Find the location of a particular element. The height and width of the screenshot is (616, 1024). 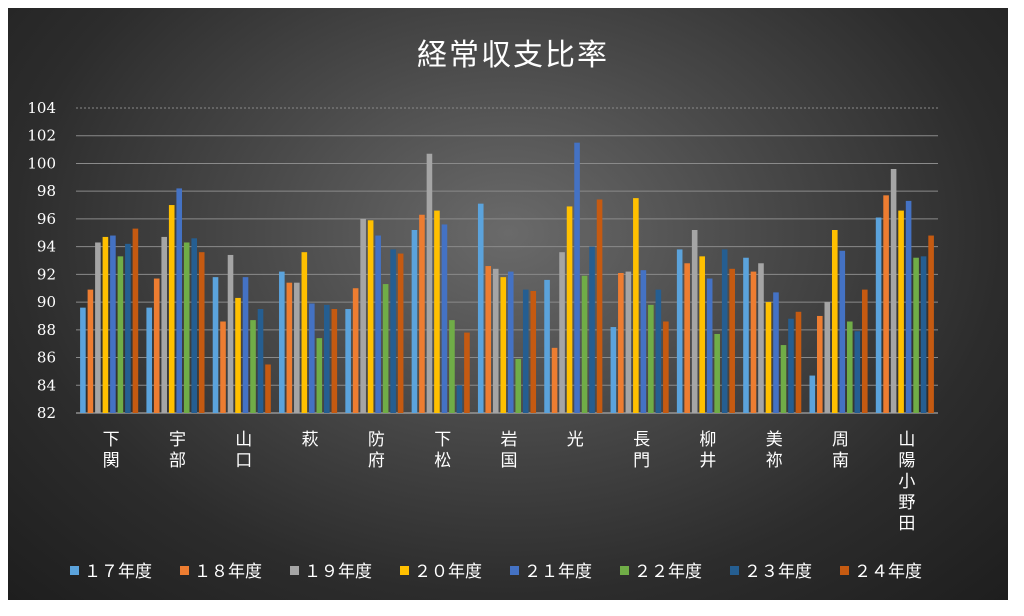

y-tick-label: 92 is located at coordinates (46, 274).